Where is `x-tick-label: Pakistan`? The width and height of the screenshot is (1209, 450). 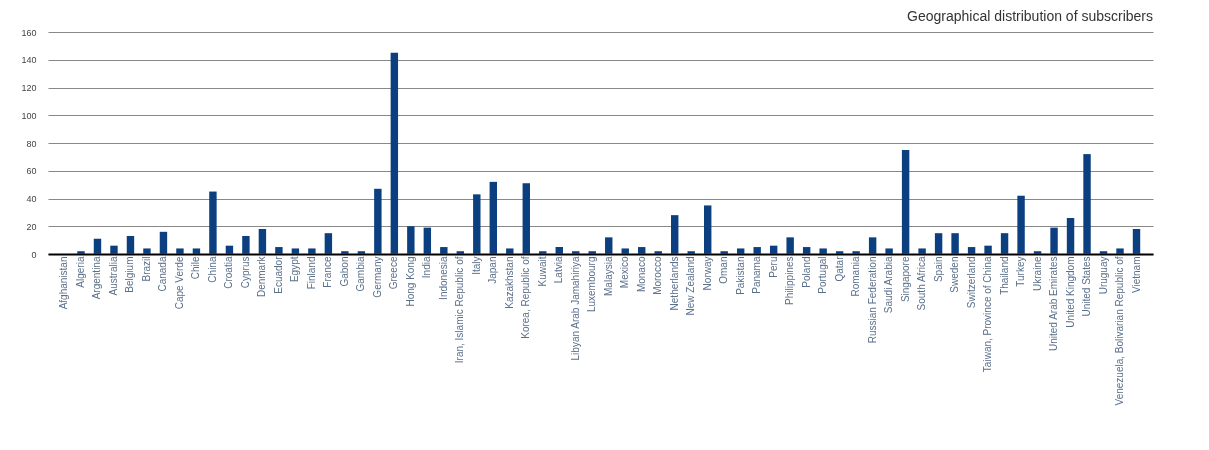
x-tick-label: Pakistan is located at coordinates (740, 275).